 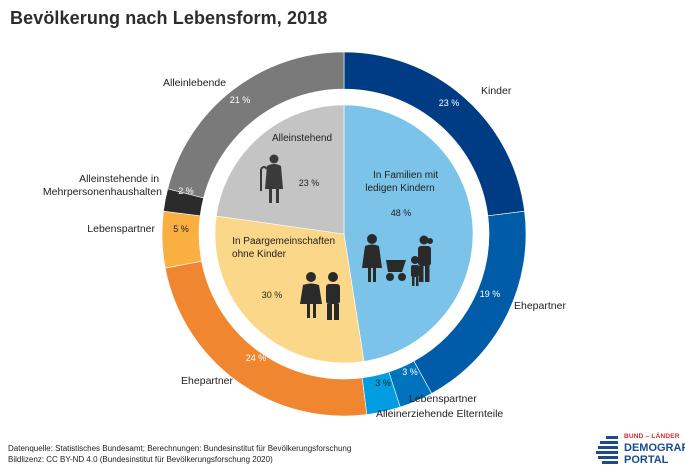 What do you see at coordinates (186, 191) in the screenshot?
I see `pct-label-alleinstehende-mehrpersonen: 2 %` at bounding box center [186, 191].